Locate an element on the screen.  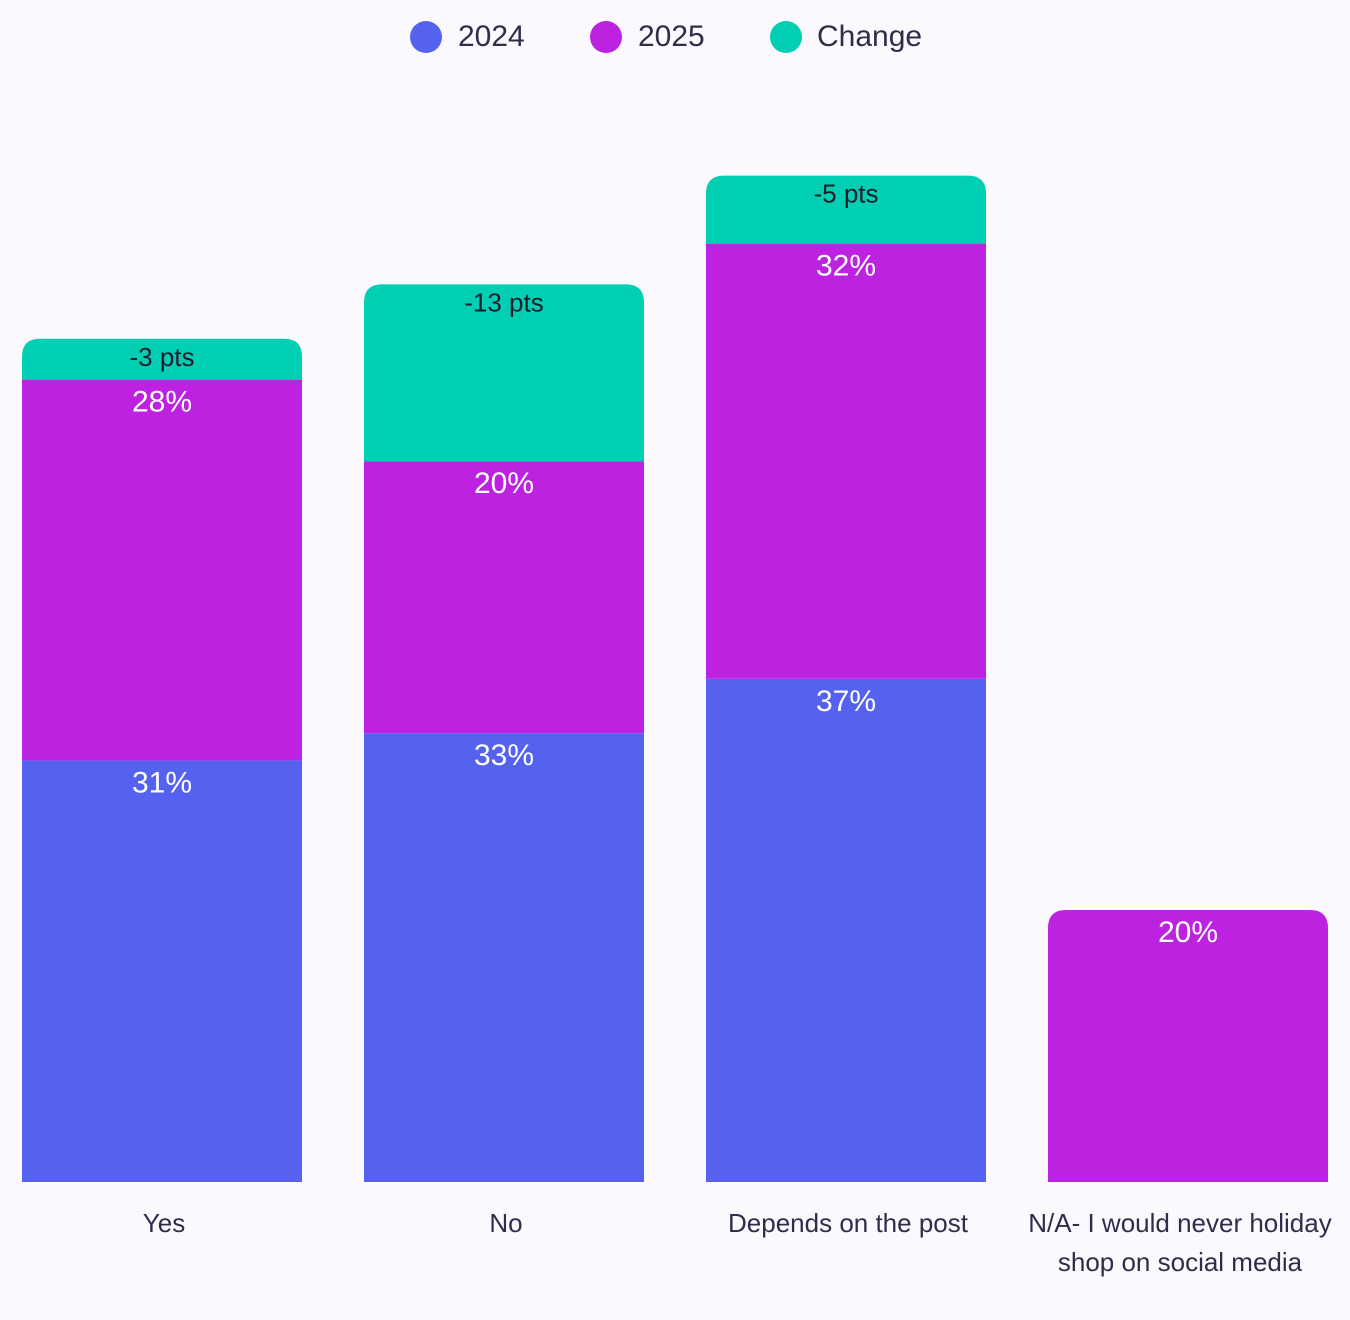
bar-2025-depends-on-the-post is located at coordinates (846, 461).